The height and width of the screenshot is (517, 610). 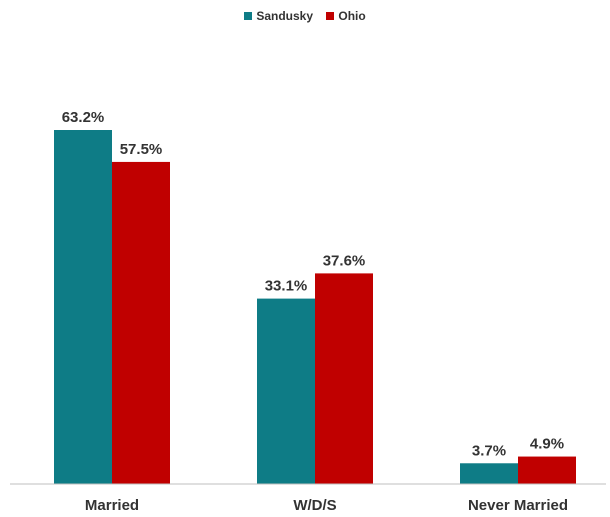 I want to click on legend-swatch-sandusky, so click(x=248, y=16).